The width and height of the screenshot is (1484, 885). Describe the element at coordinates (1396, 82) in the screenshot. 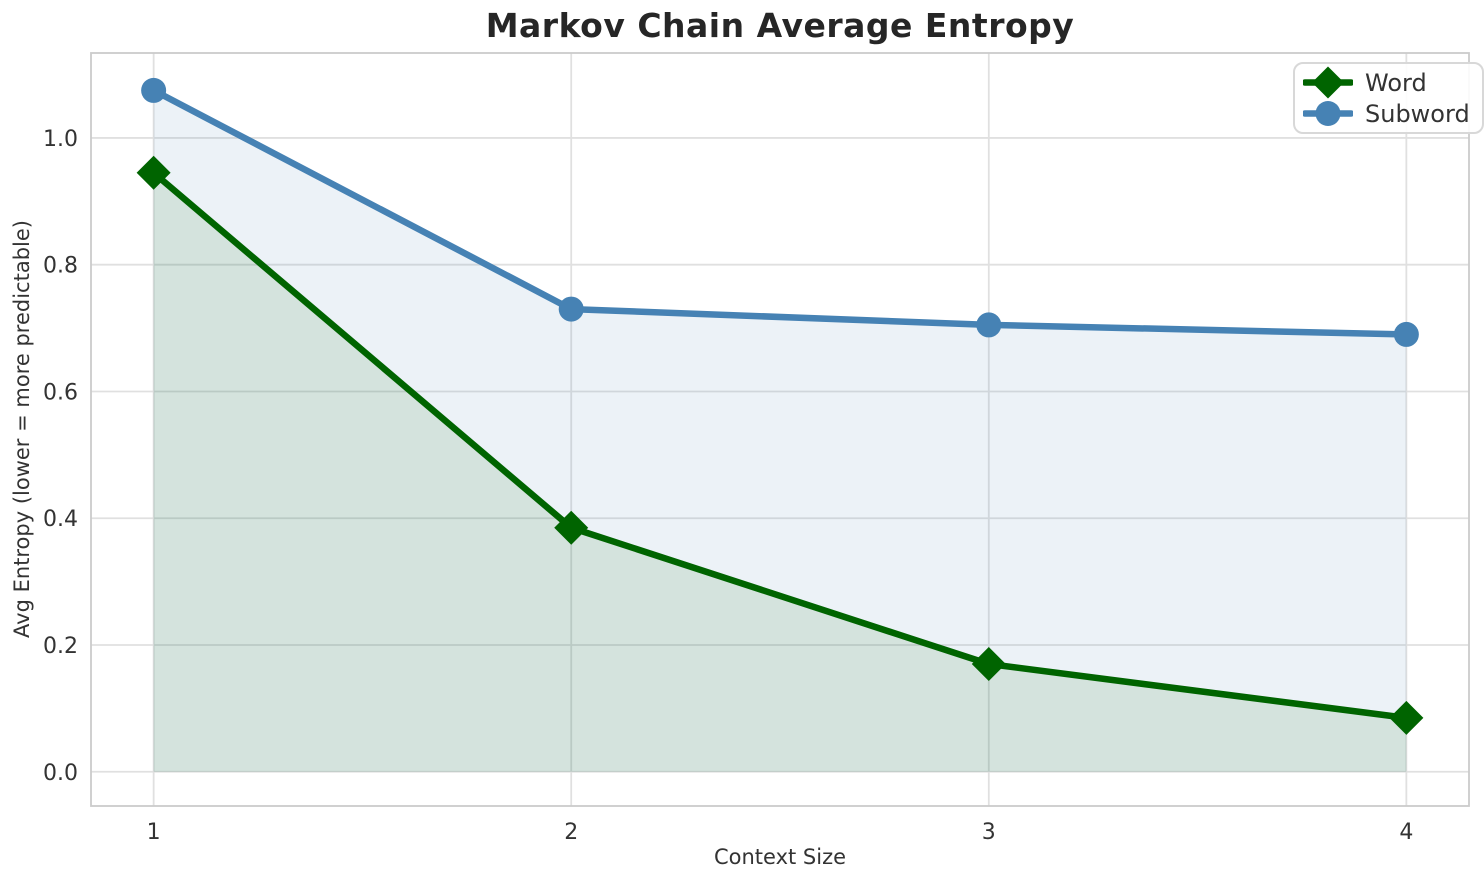

I see `legend-label: Word` at that location.